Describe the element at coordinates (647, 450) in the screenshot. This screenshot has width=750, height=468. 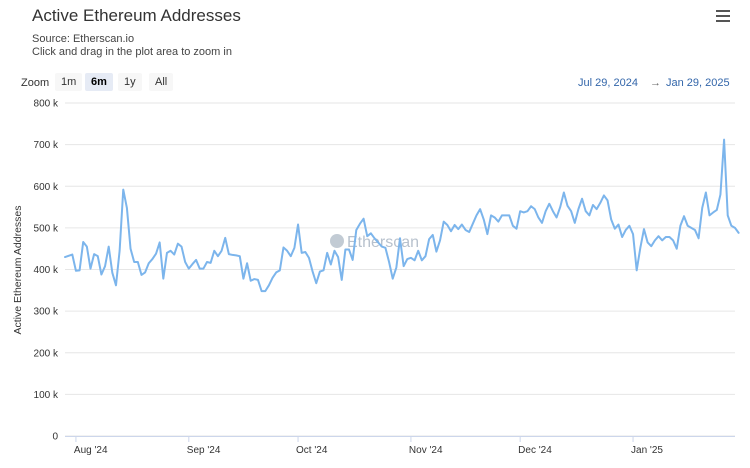
I see `x-tick-label: Jan '25` at that location.